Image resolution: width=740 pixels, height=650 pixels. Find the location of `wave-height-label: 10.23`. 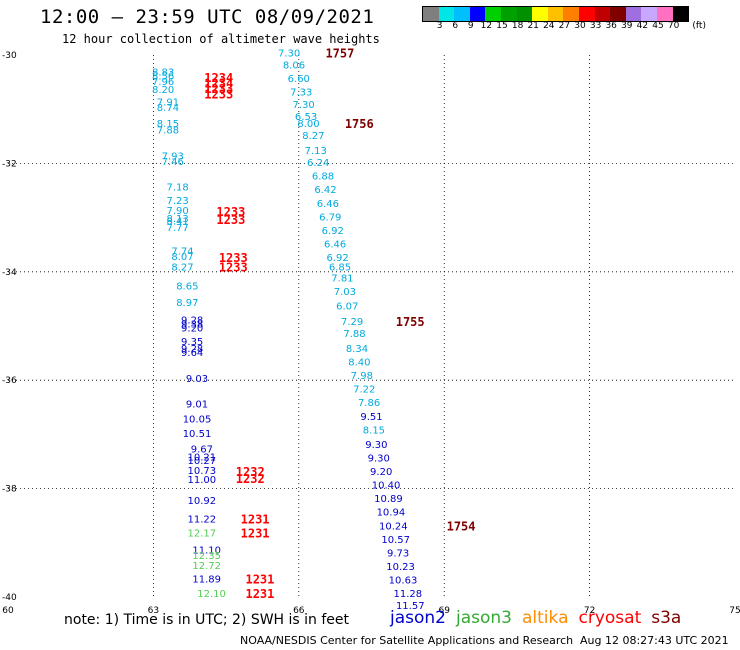

wave-height-label: 10.23 is located at coordinates (400, 567).